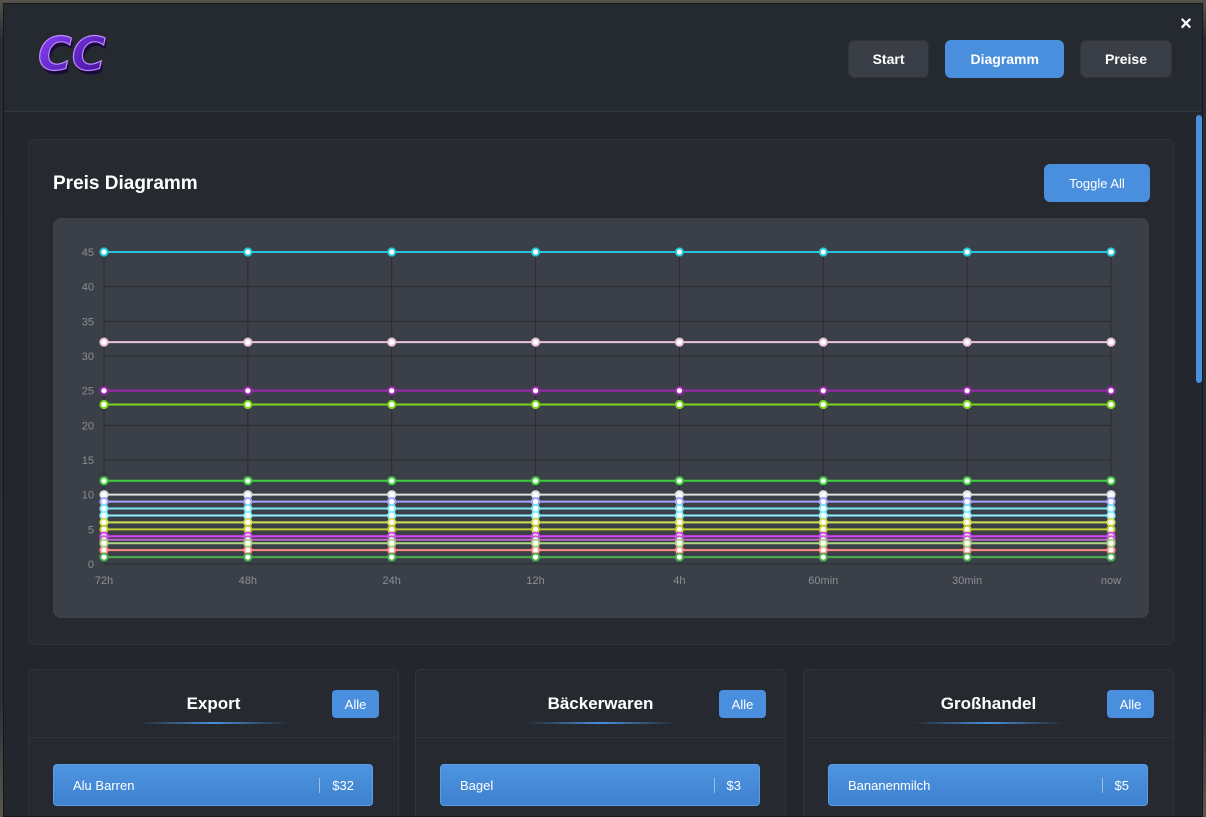  I want to click on nav-preise-button: Preise, so click(1125, 59).